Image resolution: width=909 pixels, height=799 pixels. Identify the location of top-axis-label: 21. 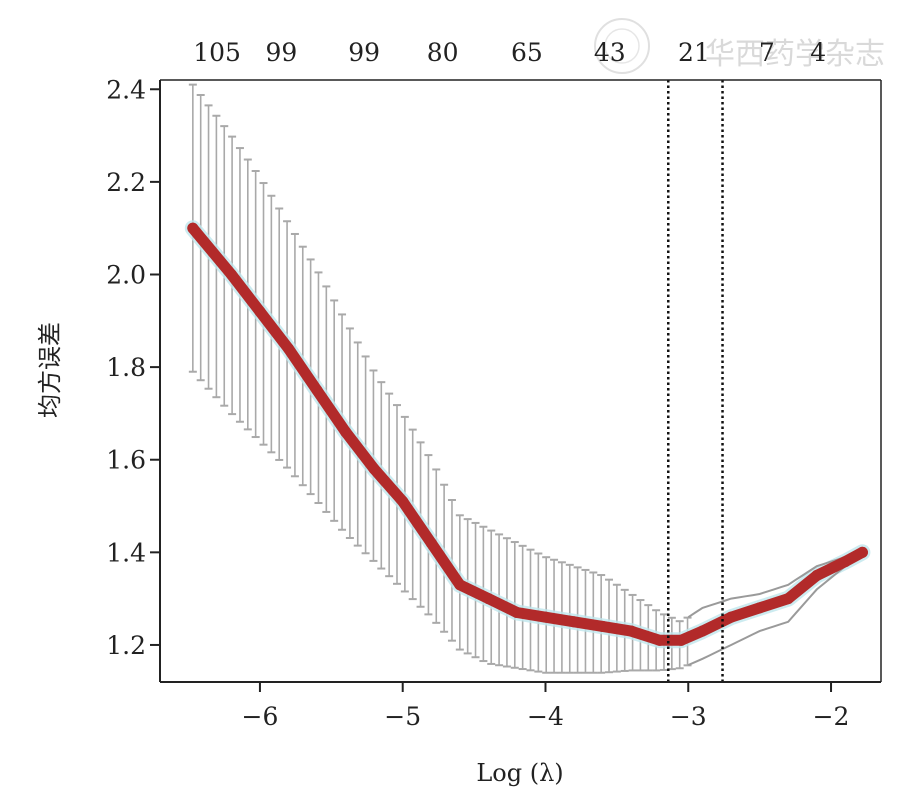
(694, 52).